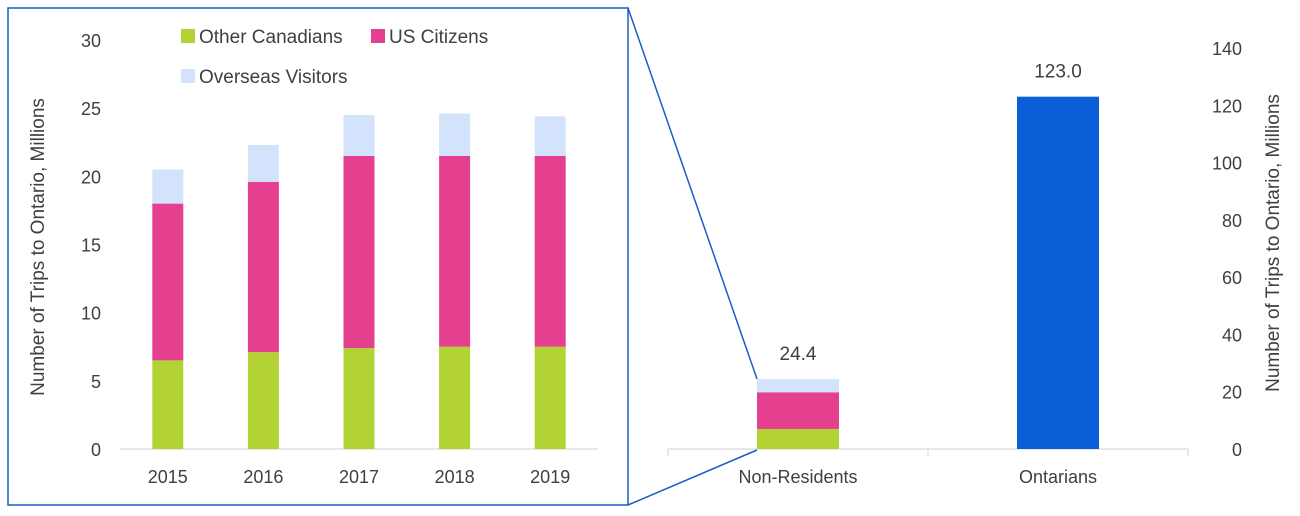 The height and width of the screenshot is (516, 1300). I want to click on bar-overseas-visitors-2018, so click(455, 134).